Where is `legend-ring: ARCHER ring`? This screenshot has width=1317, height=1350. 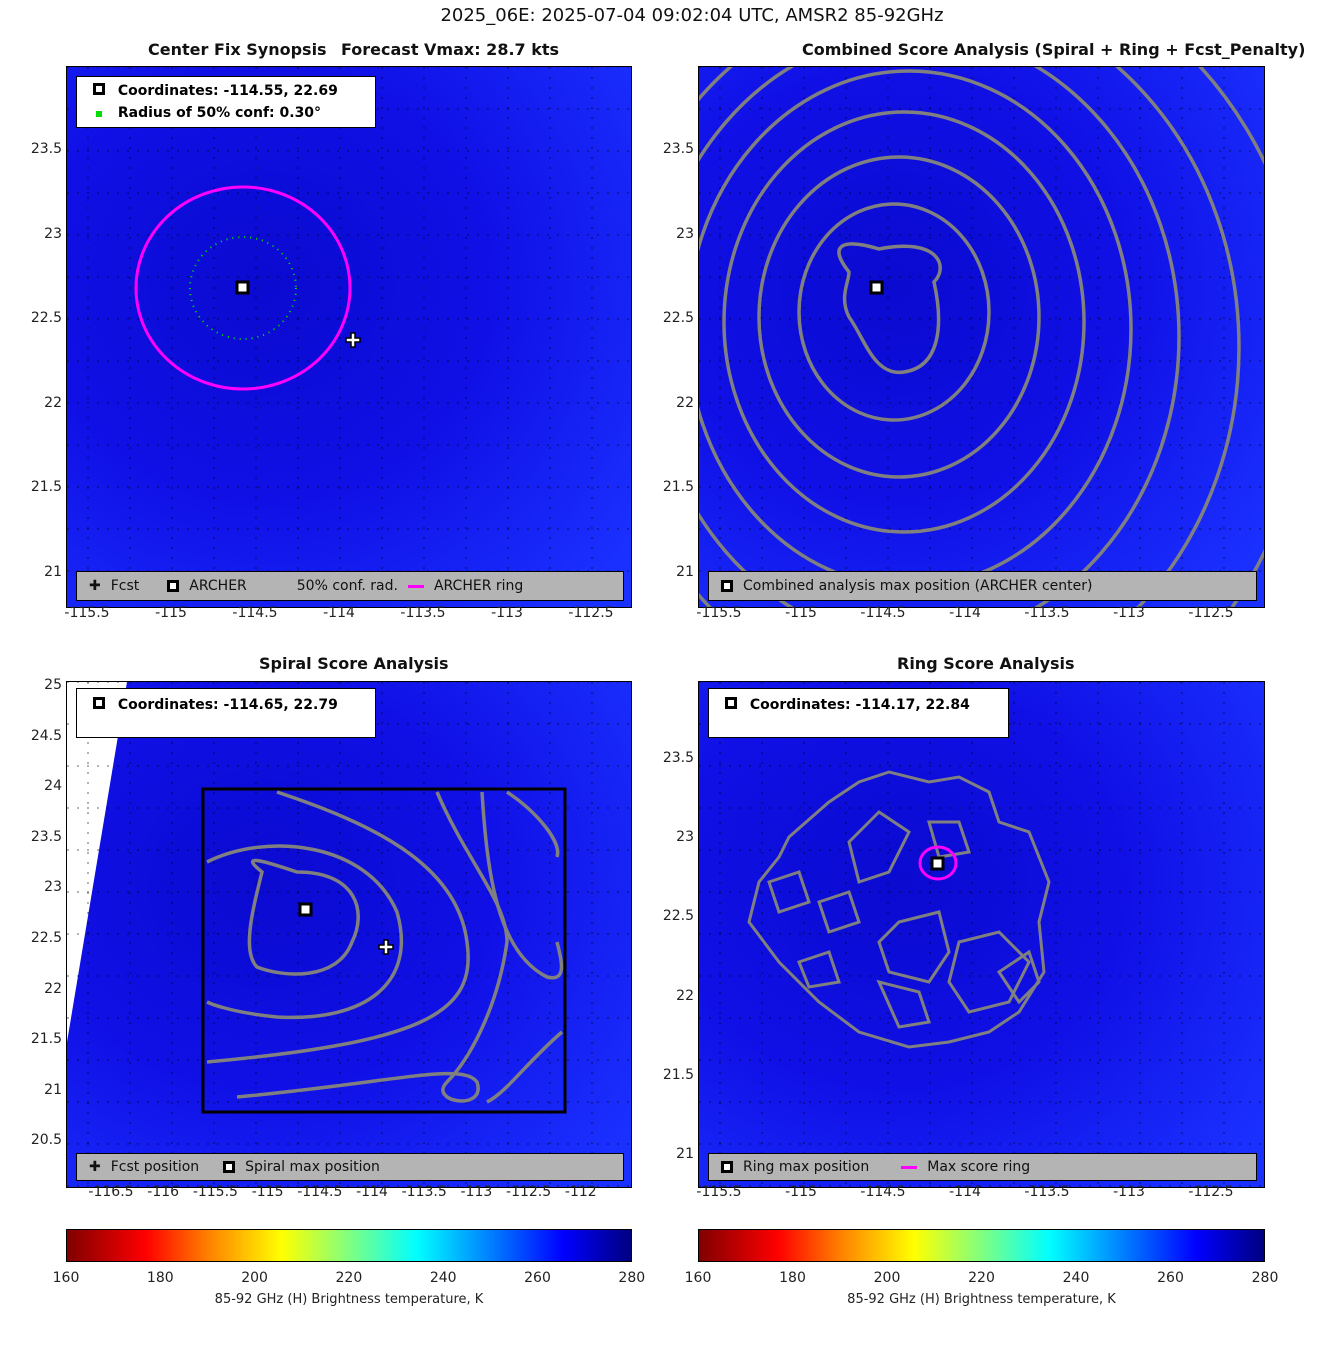 legend-ring: ARCHER ring is located at coordinates (478, 586).